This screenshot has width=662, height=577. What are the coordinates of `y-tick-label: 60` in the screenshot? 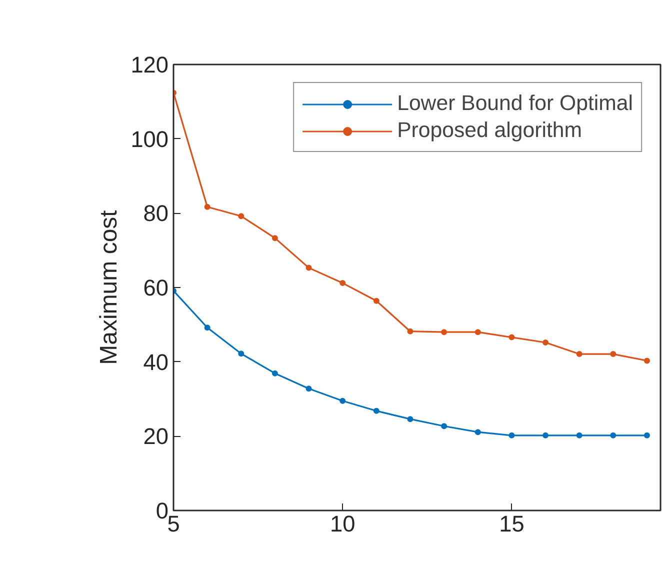 It's located at (155, 287).